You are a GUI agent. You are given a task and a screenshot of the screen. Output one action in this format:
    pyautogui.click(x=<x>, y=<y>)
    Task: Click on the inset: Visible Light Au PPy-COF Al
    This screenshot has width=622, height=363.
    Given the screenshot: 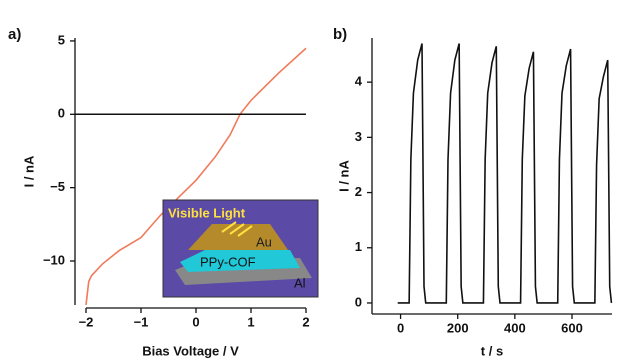 What is the action you would take?
    pyautogui.click(x=240, y=248)
    